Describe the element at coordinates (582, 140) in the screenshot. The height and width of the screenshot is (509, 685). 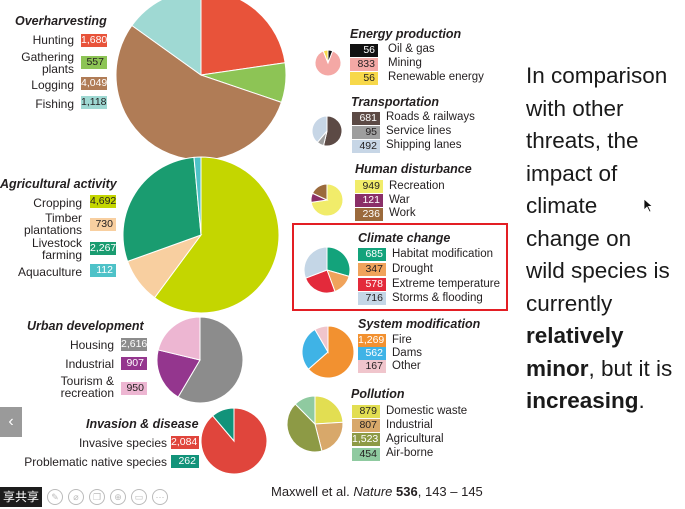
I see `slide-text-line-3: threats, the` at that location.